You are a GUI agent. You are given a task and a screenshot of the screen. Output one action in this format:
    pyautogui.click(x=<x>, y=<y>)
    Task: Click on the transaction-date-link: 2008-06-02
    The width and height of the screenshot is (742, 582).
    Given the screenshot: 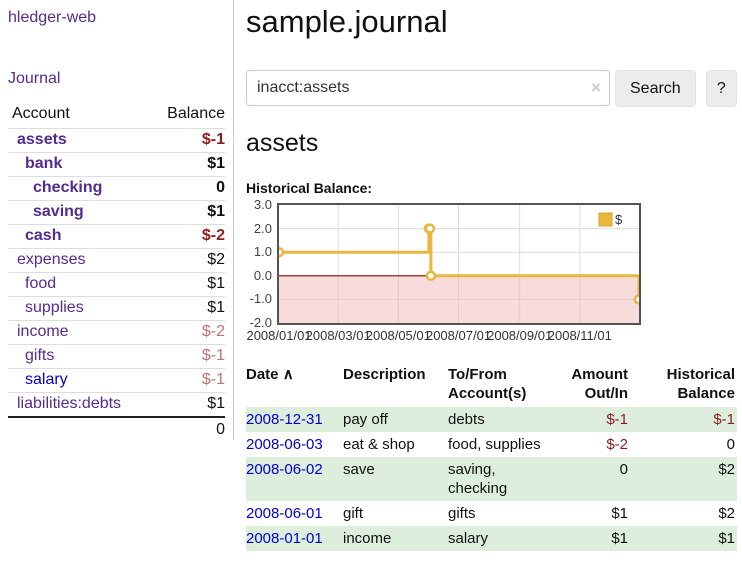 What is the action you would take?
    pyautogui.click(x=284, y=469)
    